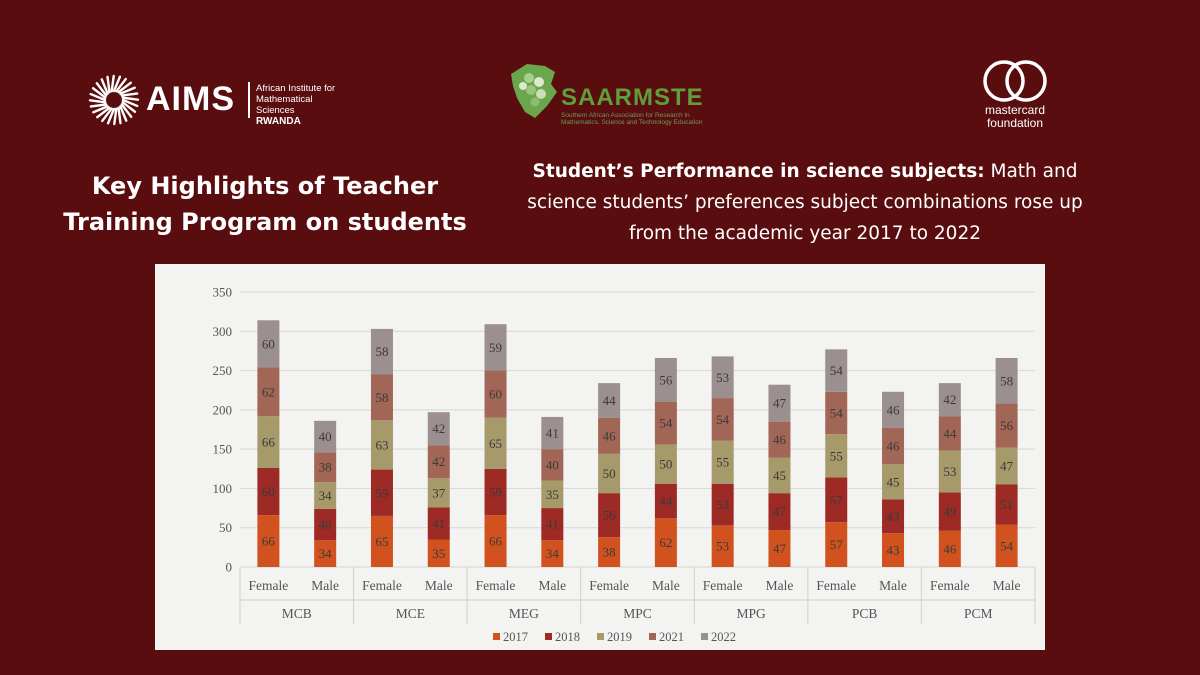  I want to click on saarmste-wordmark: SAARMSTE, so click(632, 97).